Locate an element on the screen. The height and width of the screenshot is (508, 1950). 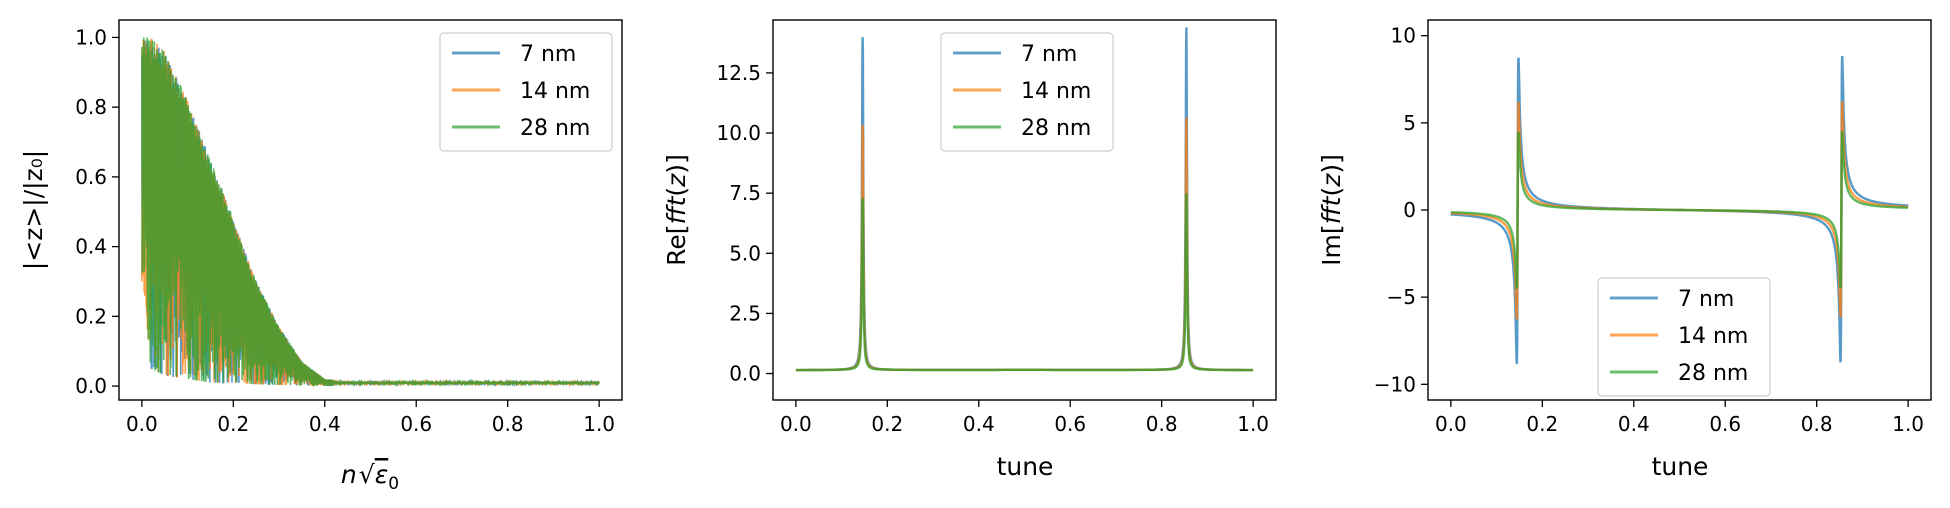
panel-2-legend: 7 nm 14 nm 28 nm is located at coordinates (1027, 92).